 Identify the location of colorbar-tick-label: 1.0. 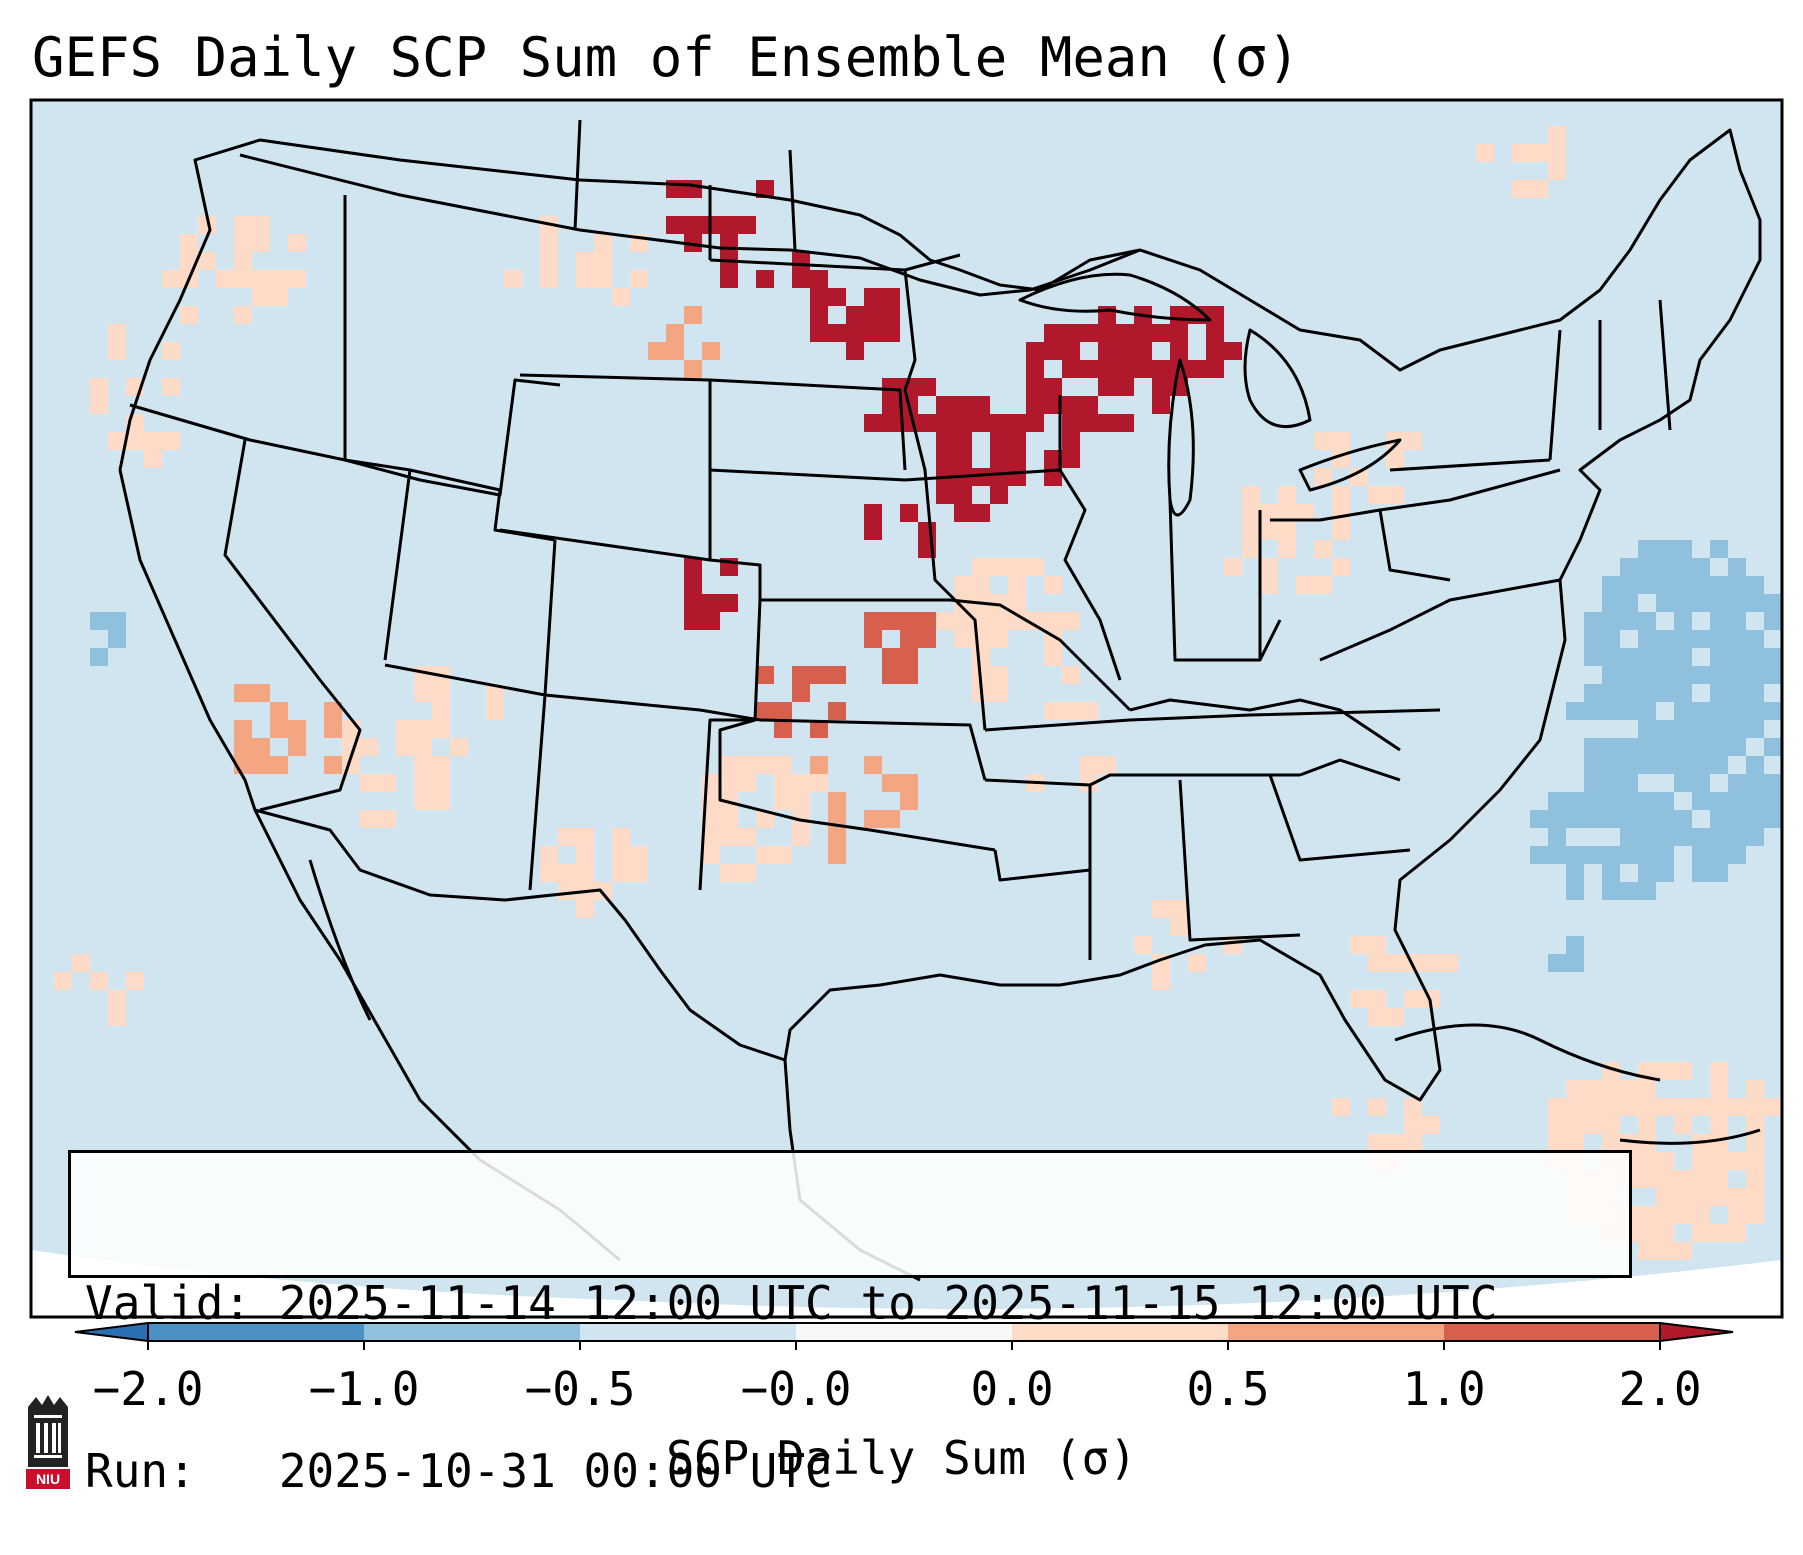
(1444, 1389).